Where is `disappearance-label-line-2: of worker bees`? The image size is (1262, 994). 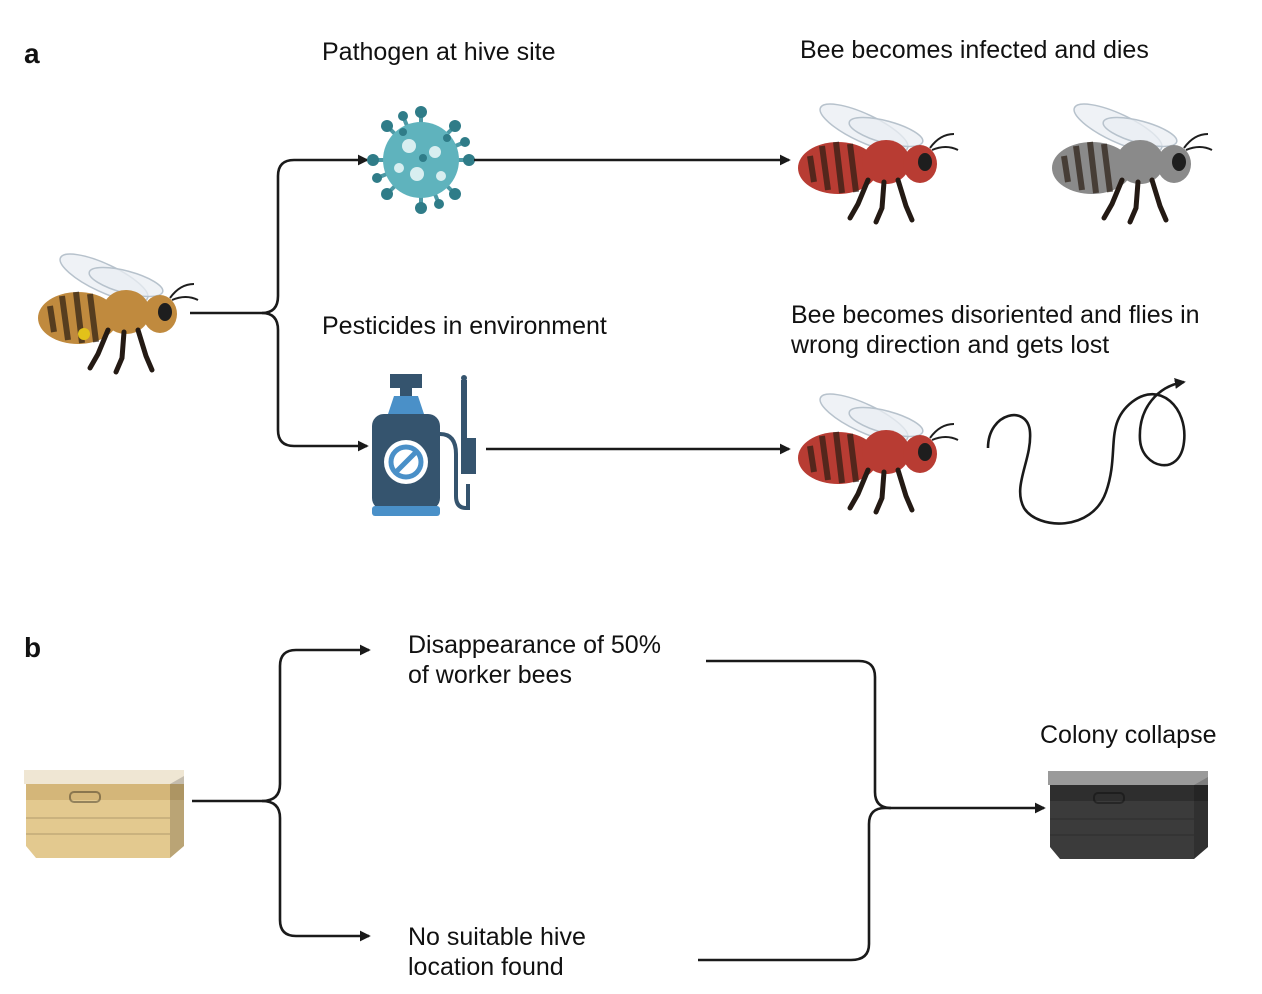
disappearance-label-line-2: of worker bees is located at coordinates (490, 675).